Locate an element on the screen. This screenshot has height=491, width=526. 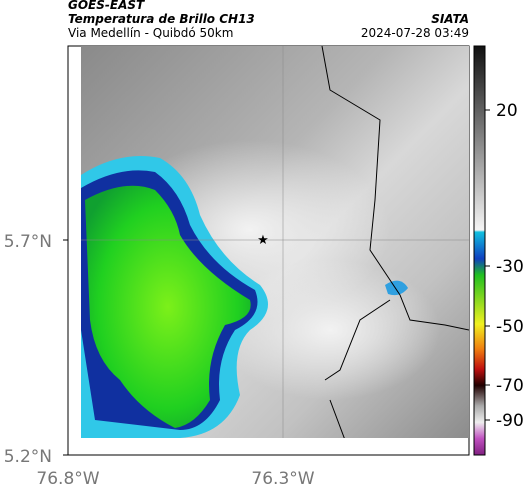
y-tick-label: 5.2°N is located at coordinates (28, 457).